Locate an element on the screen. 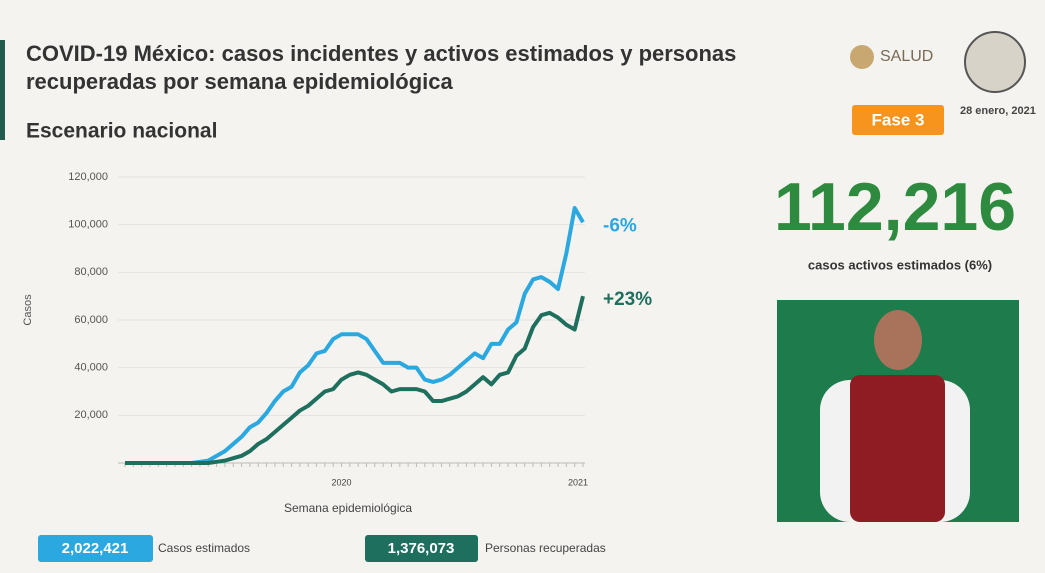 The image size is (1045, 573). annotation: +23% is located at coordinates (627, 299).